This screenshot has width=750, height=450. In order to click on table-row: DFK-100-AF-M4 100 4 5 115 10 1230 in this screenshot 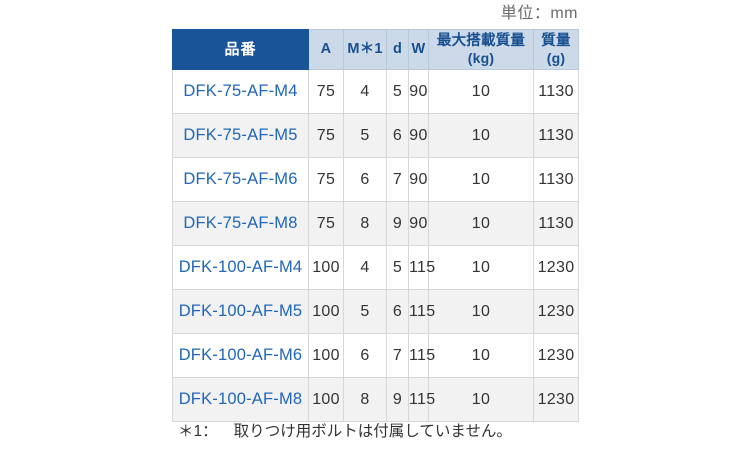, I will do `click(375, 267)`.